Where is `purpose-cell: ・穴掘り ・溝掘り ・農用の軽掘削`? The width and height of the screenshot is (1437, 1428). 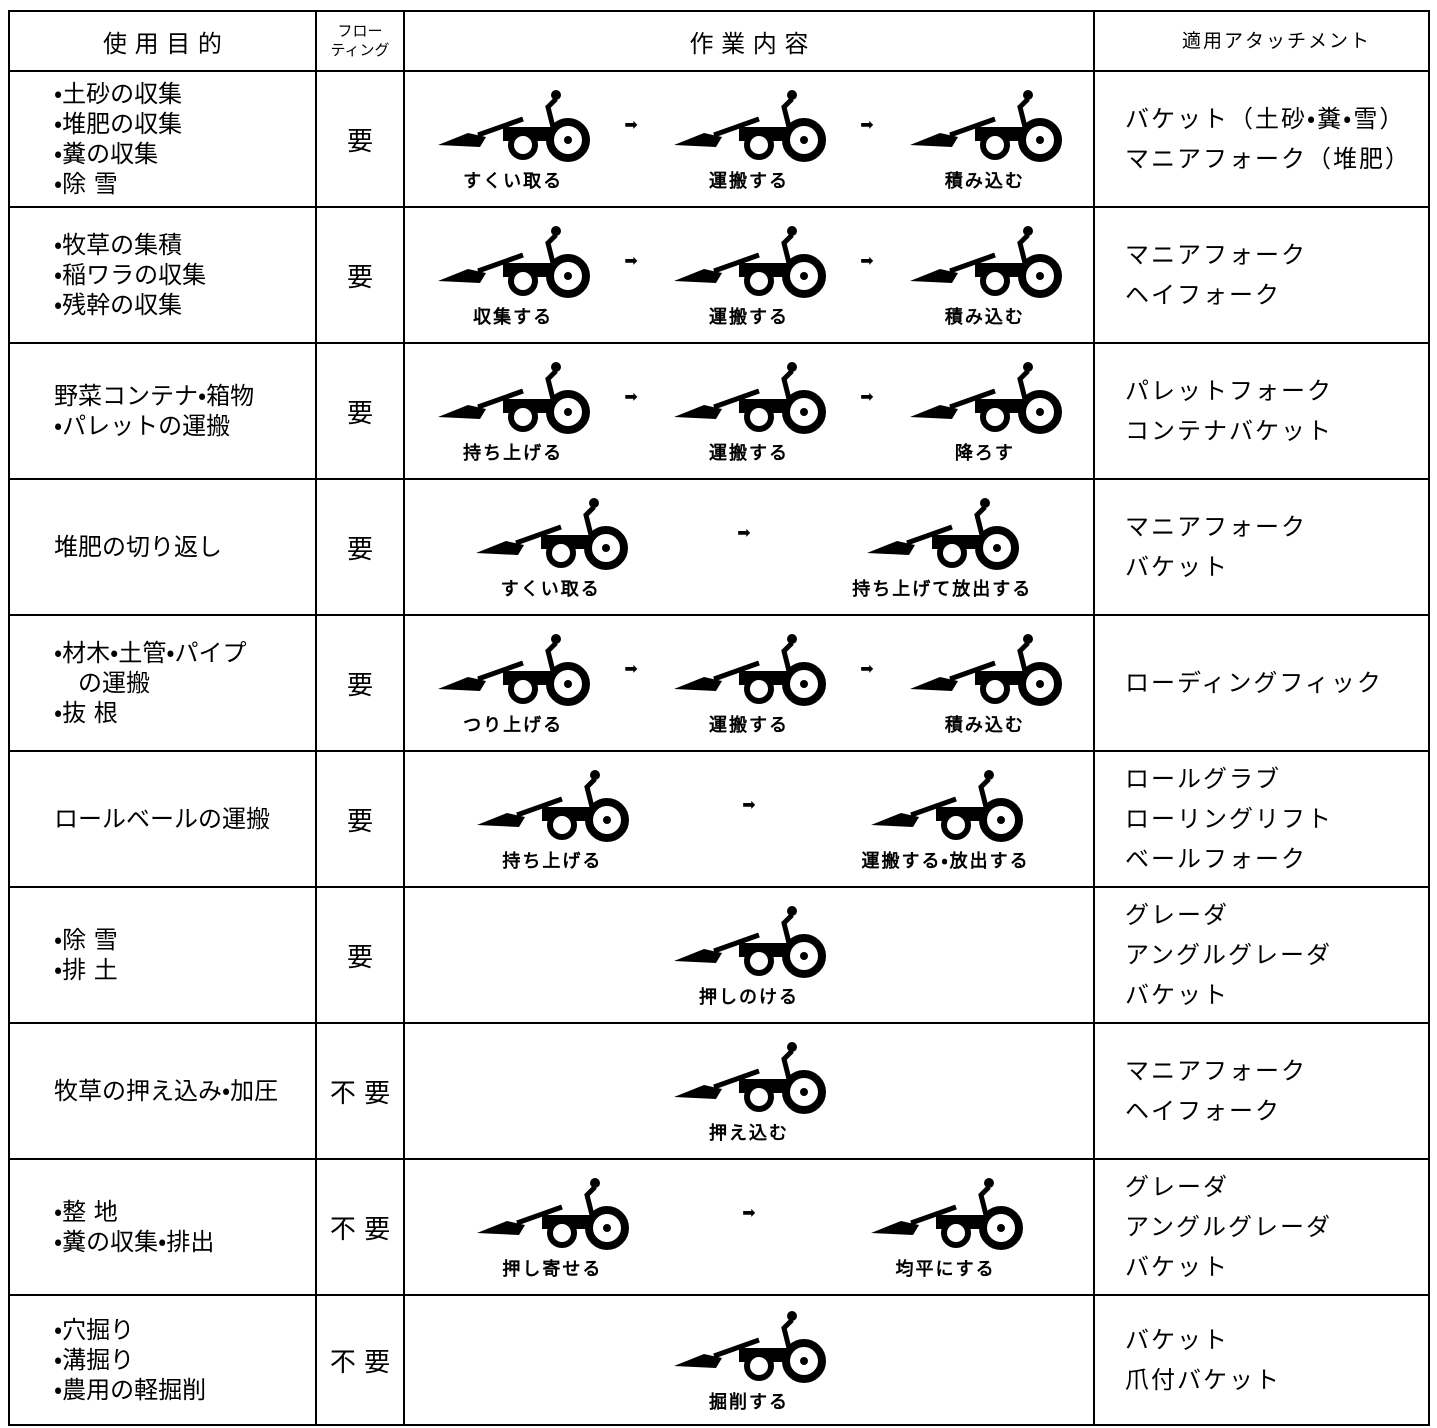
purpose-cell: ・穴掘り ・溝掘り ・農用の軽掘削 is located at coordinates (162, 1360).